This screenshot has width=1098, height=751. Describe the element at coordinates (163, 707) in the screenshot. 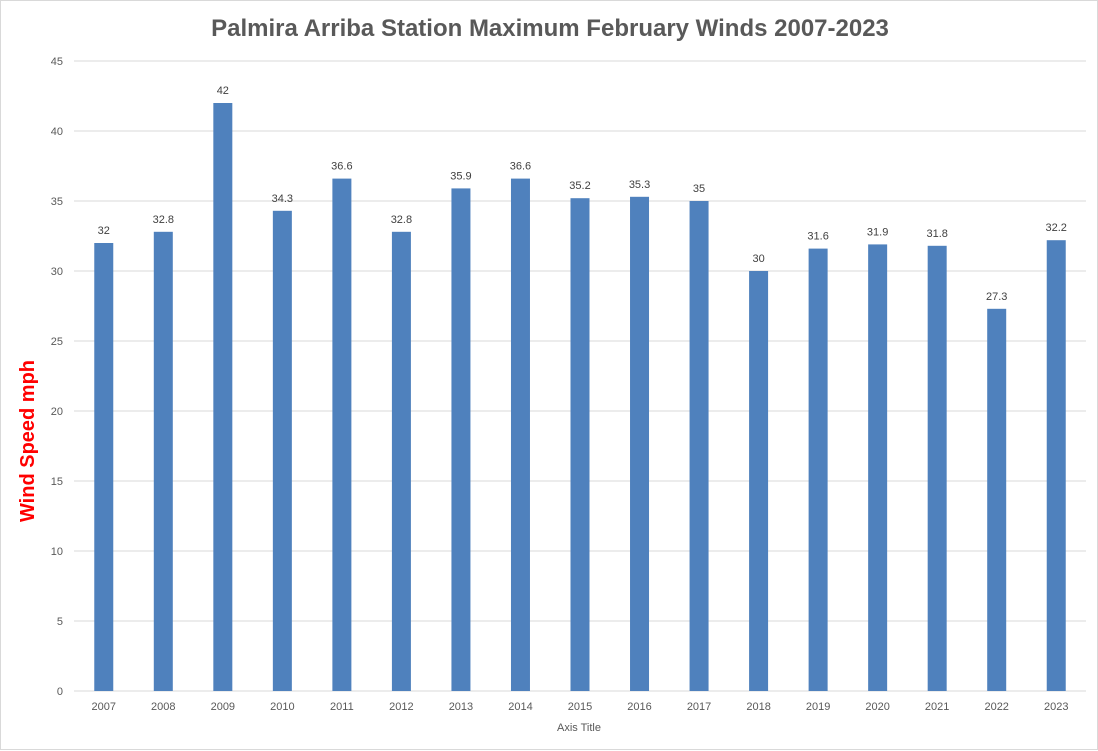

I see `x-tick-label: 2008` at that location.